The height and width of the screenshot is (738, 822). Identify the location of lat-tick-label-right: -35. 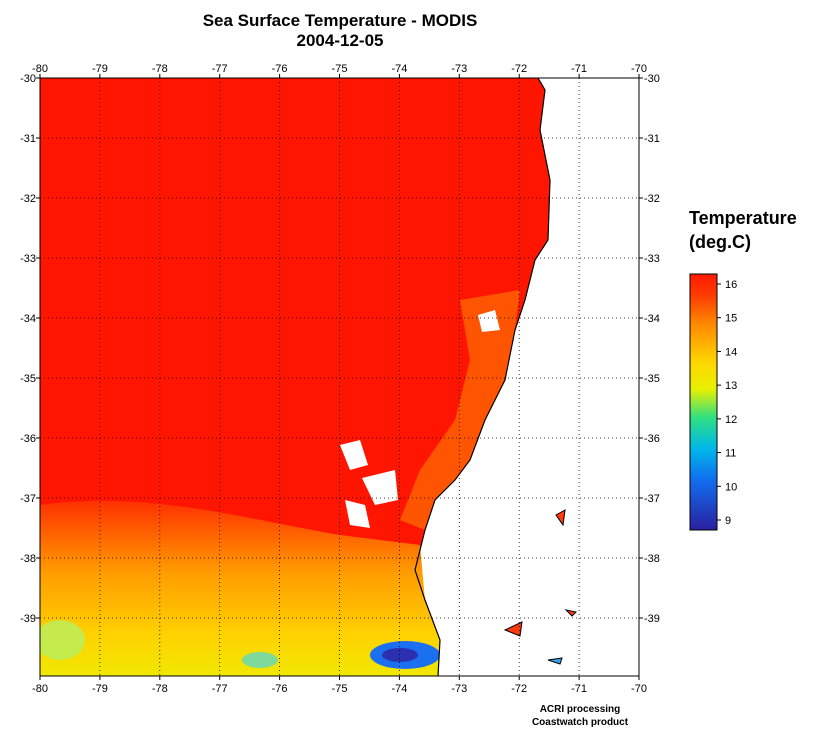
(652, 379).